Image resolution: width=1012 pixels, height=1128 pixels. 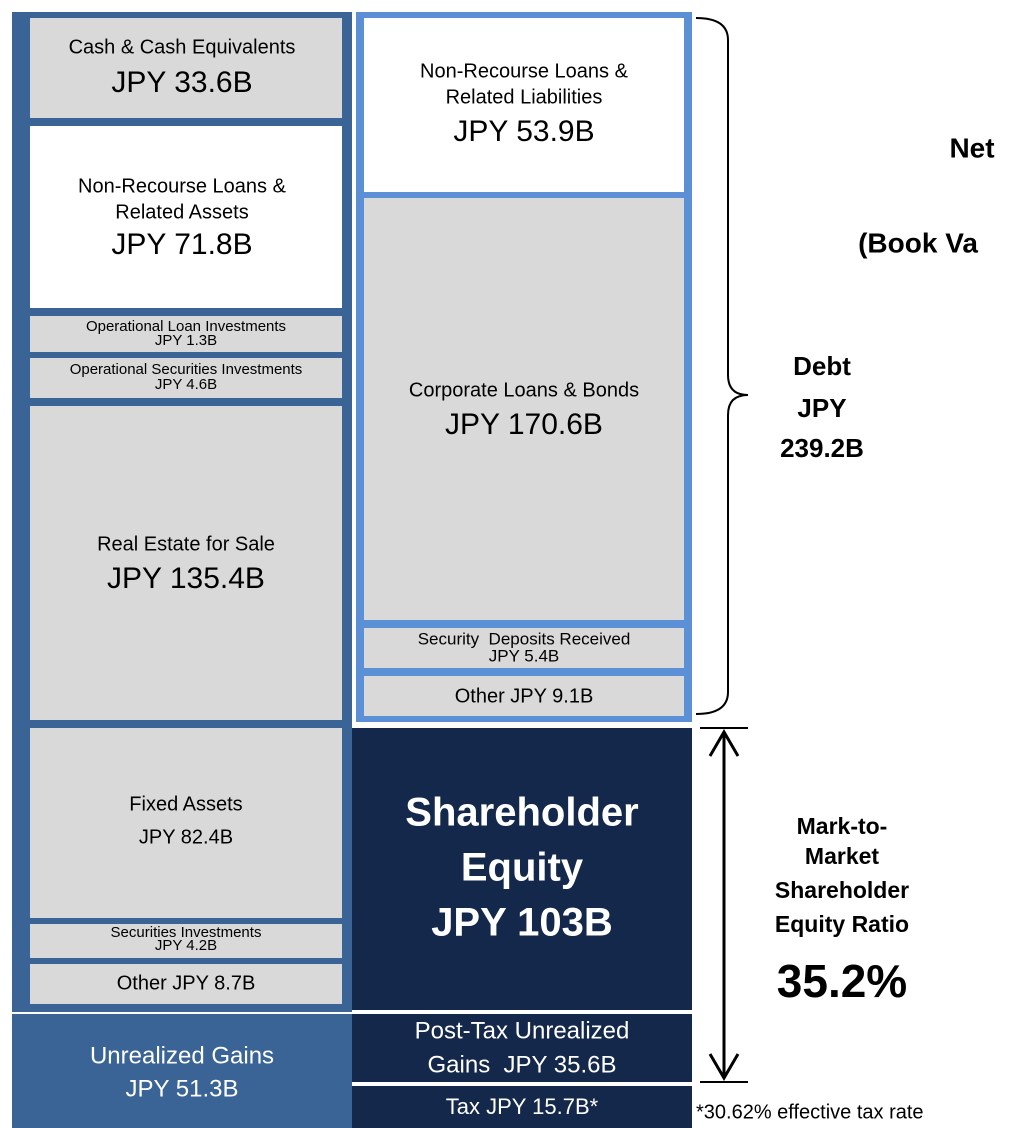 I want to click on label: Corporate Loans & Bonds, so click(x=524, y=390).